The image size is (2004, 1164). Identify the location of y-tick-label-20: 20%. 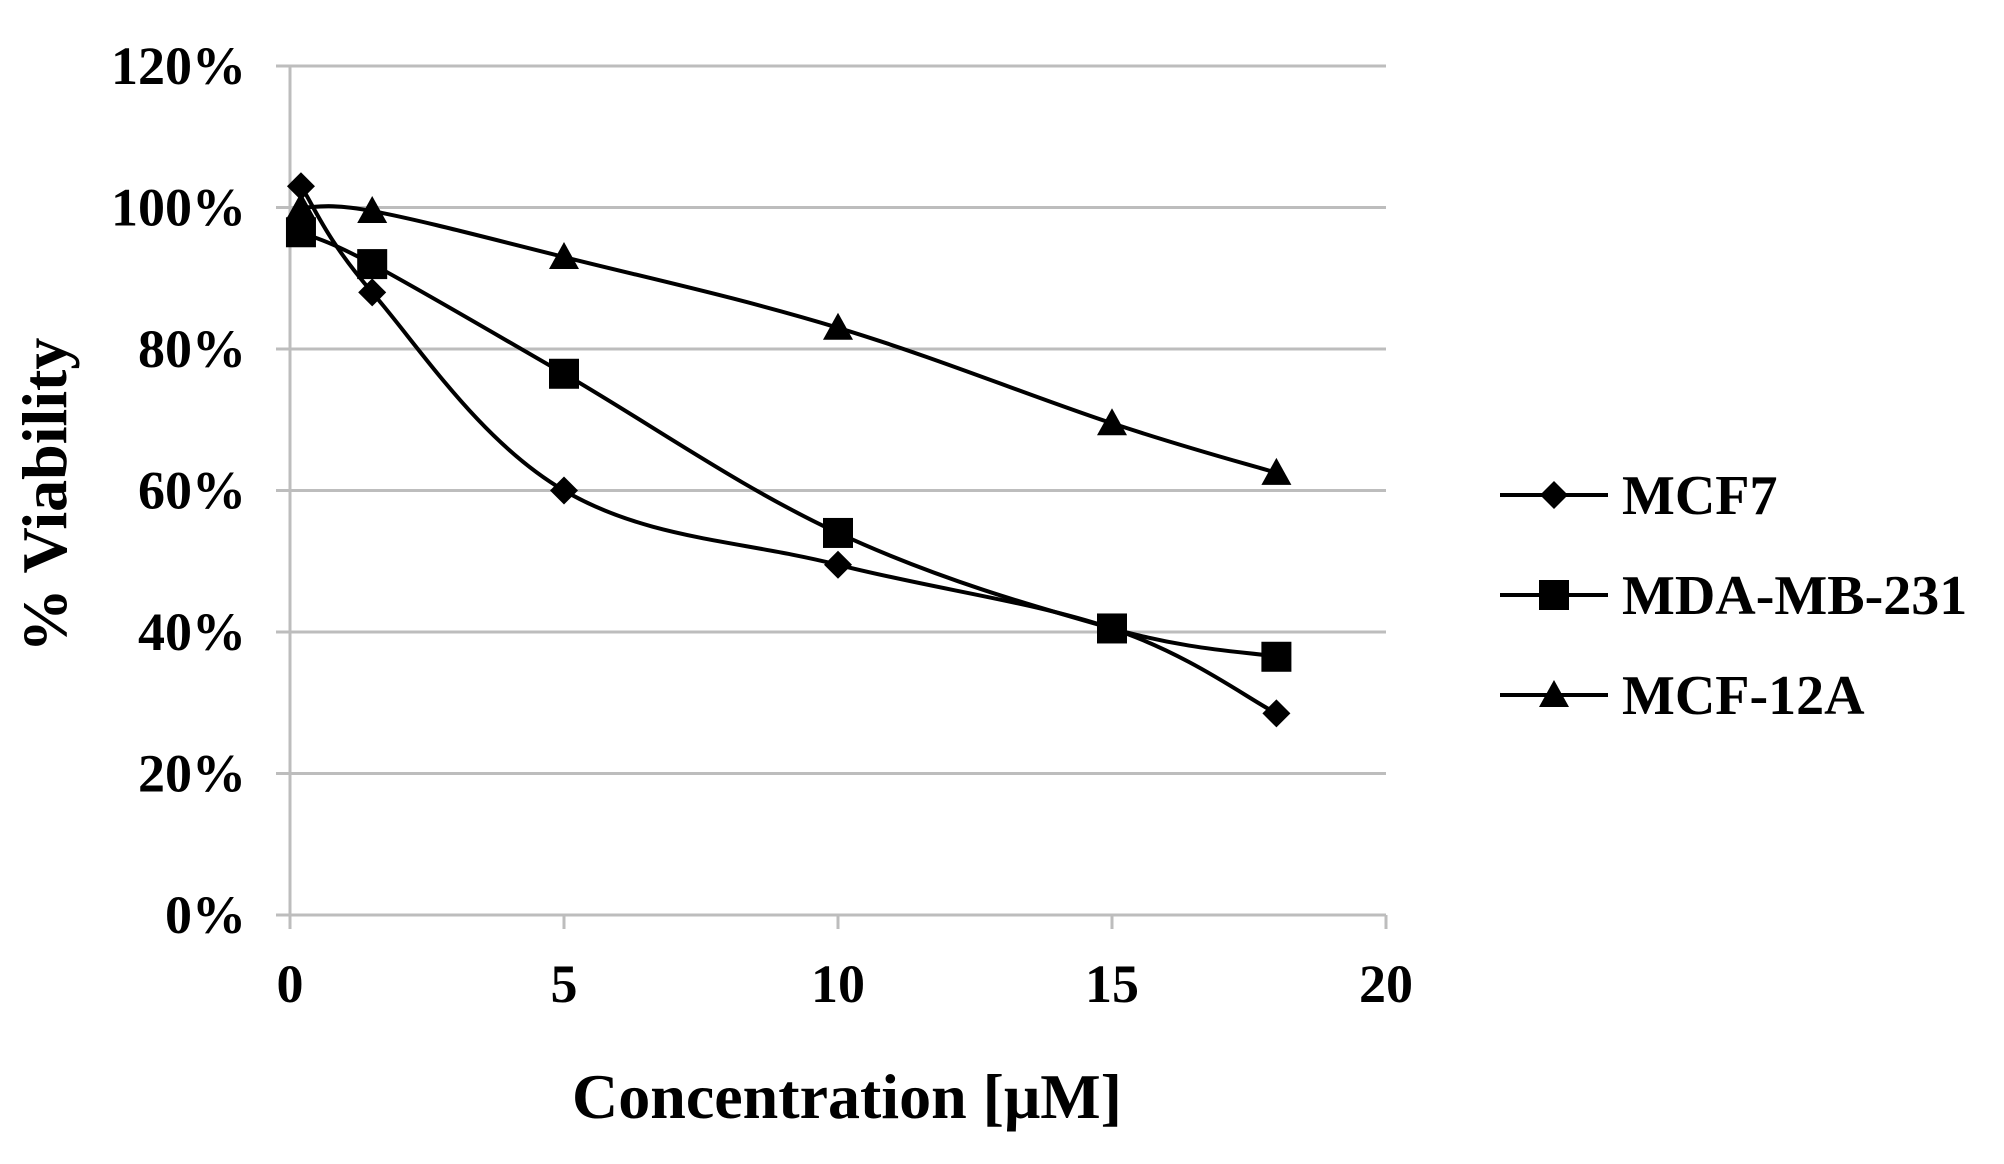
(192, 774).